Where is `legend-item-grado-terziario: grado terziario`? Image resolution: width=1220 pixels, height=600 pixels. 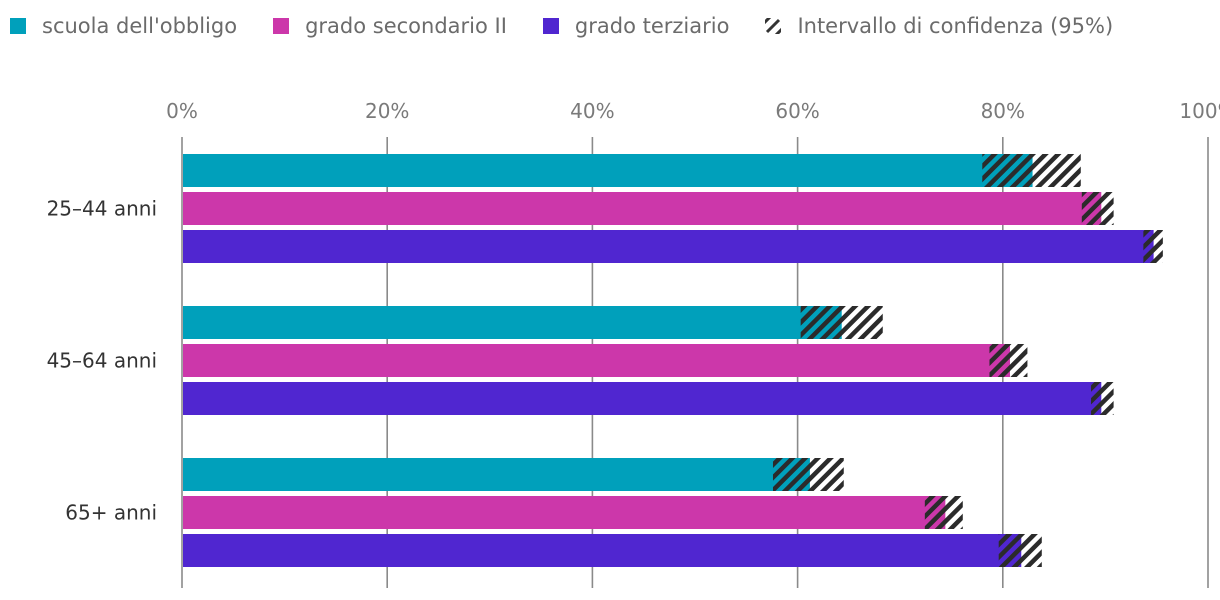 legend-item-grado-terziario: grado terziario is located at coordinates (636, 26).